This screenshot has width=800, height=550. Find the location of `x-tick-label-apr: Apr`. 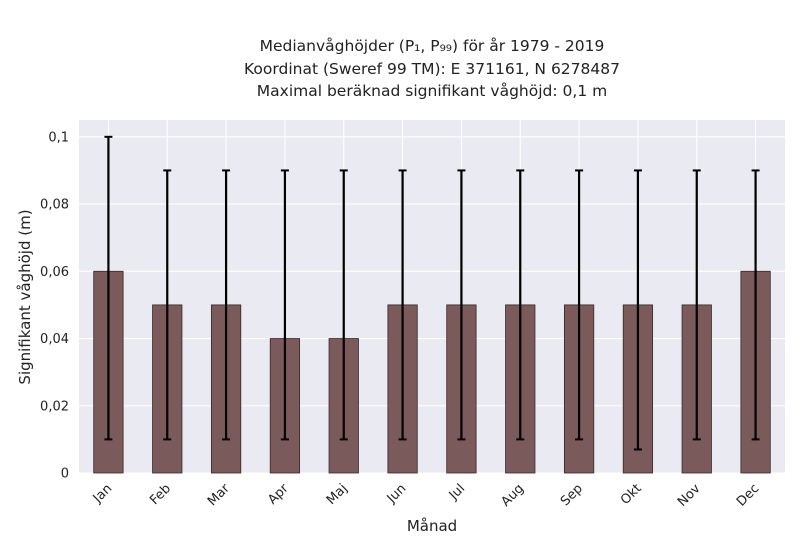

x-tick-label-apr: Apr is located at coordinates (278, 494).